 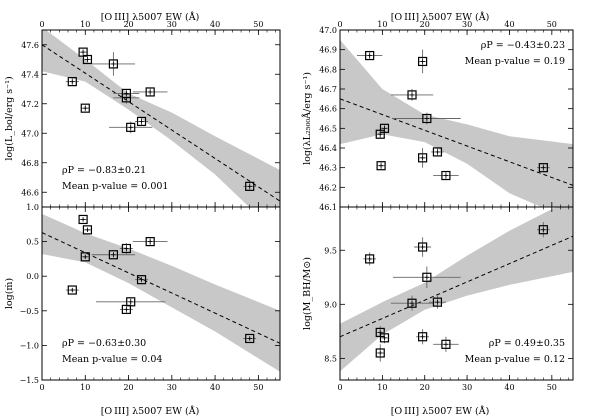 I want to click on y-tick-label: 46.8, so click(x=328, y=69).